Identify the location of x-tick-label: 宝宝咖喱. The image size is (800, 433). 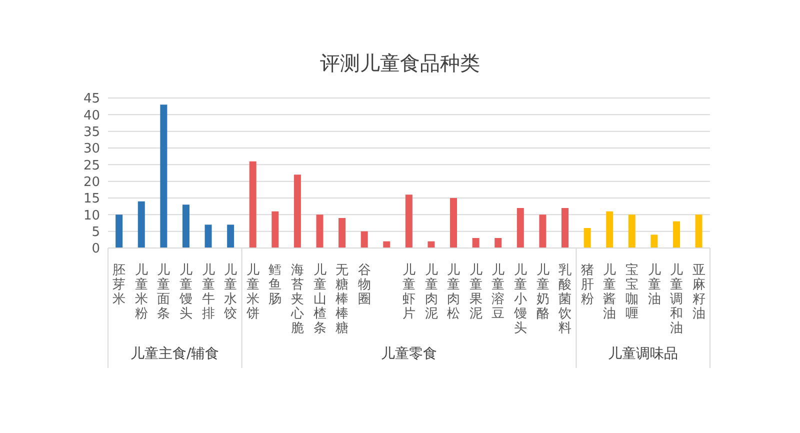
(631, 292).